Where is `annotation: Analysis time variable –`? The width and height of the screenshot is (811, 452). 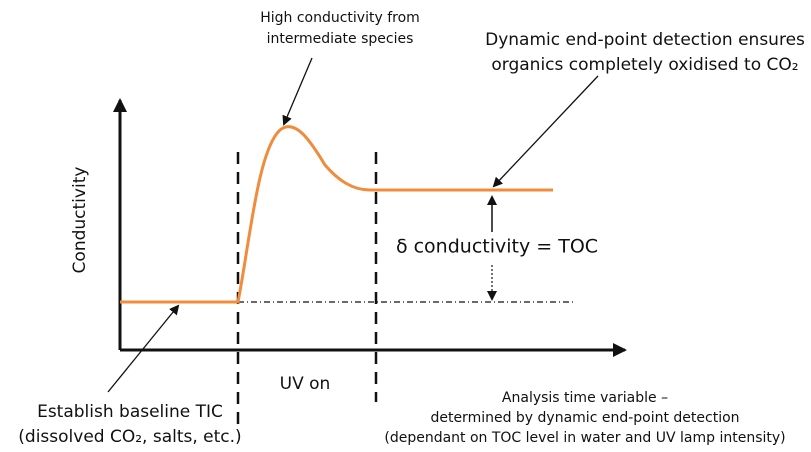
annotation: Analysis time variable – is located at coordinates (585, 398).